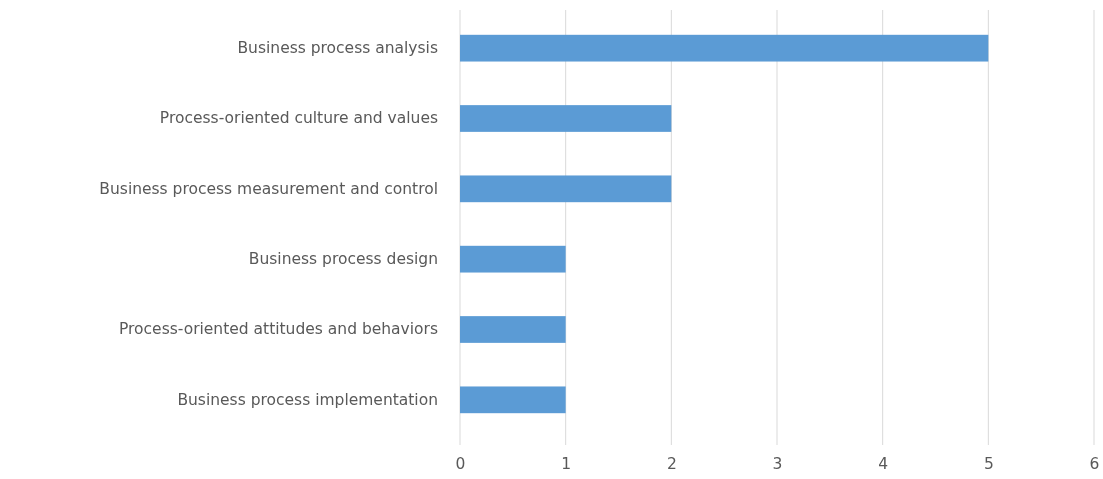  What do you see at coordinates (298, 118) in the screenshot?
I see `y-tick-label: Process-oriented culture and values` at bounding box center [298, 118].